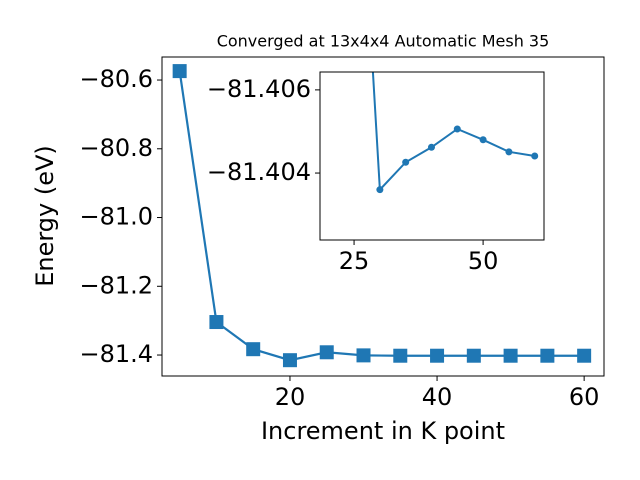 This screenshot has height=480, width=640. I want to click on y-tick-label: −81.406, so click(259, 89).